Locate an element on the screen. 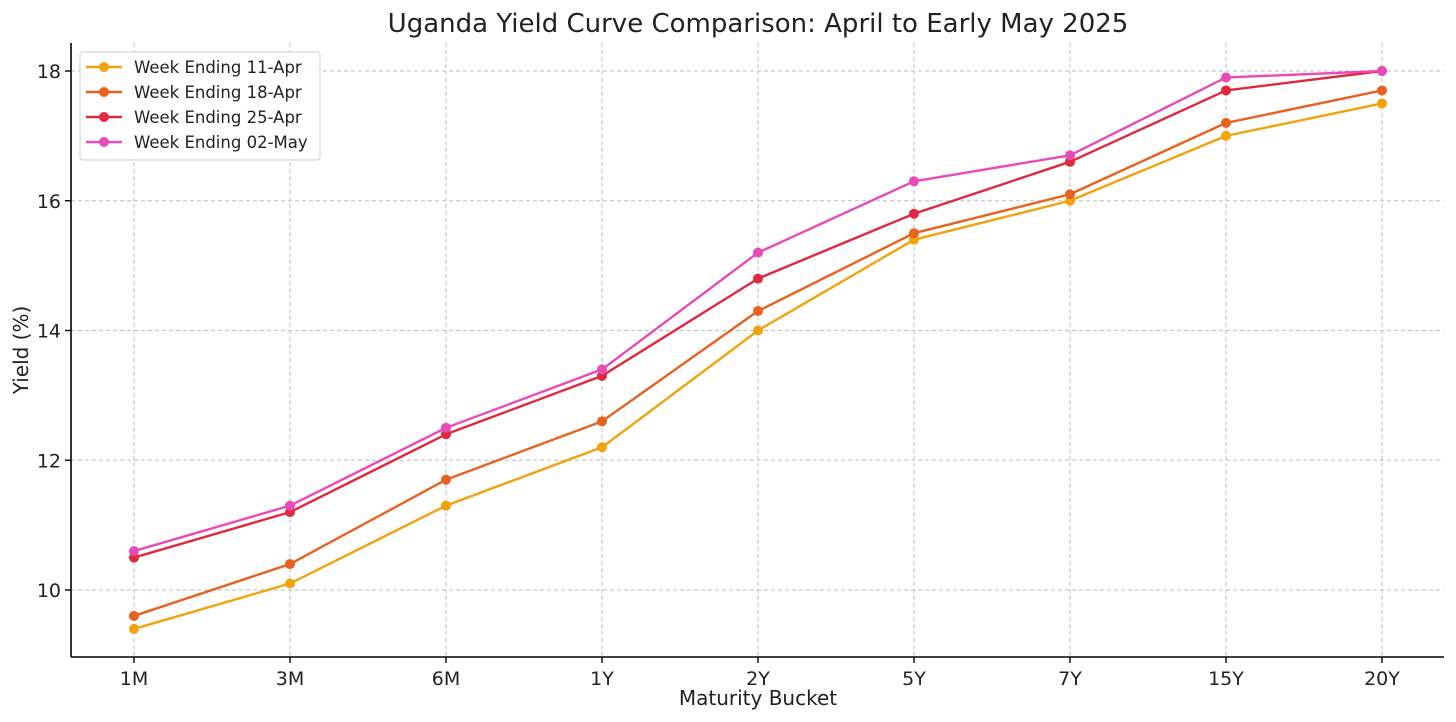  legend-label: Week Ending 25-Apr is located at coordinates (218, 117).